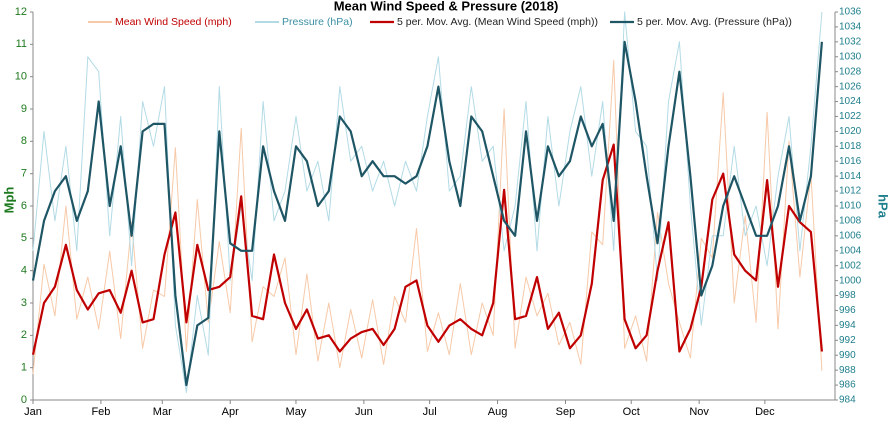  I want to click on y2-tick-label: 1022, so click(850, 116).